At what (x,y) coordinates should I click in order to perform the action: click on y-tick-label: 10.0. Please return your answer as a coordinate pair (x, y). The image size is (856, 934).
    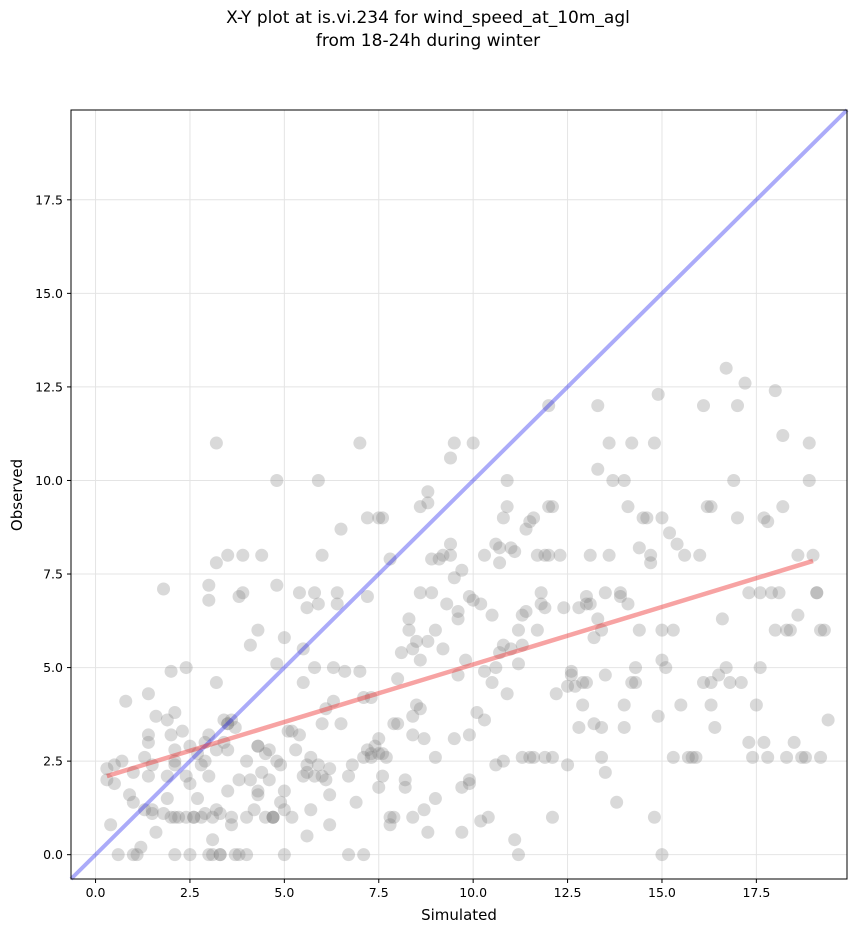
    Looking at the image, I should click on (49, 480).